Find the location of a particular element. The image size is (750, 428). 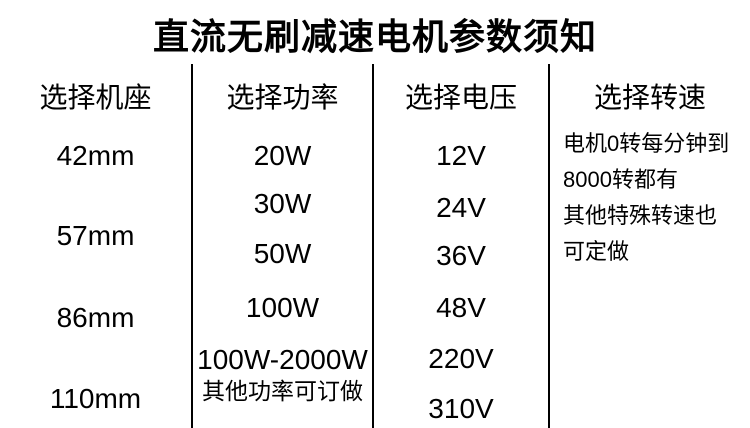

power-custom-note: 其他功率可订做 is located at coordinates (282, 391).